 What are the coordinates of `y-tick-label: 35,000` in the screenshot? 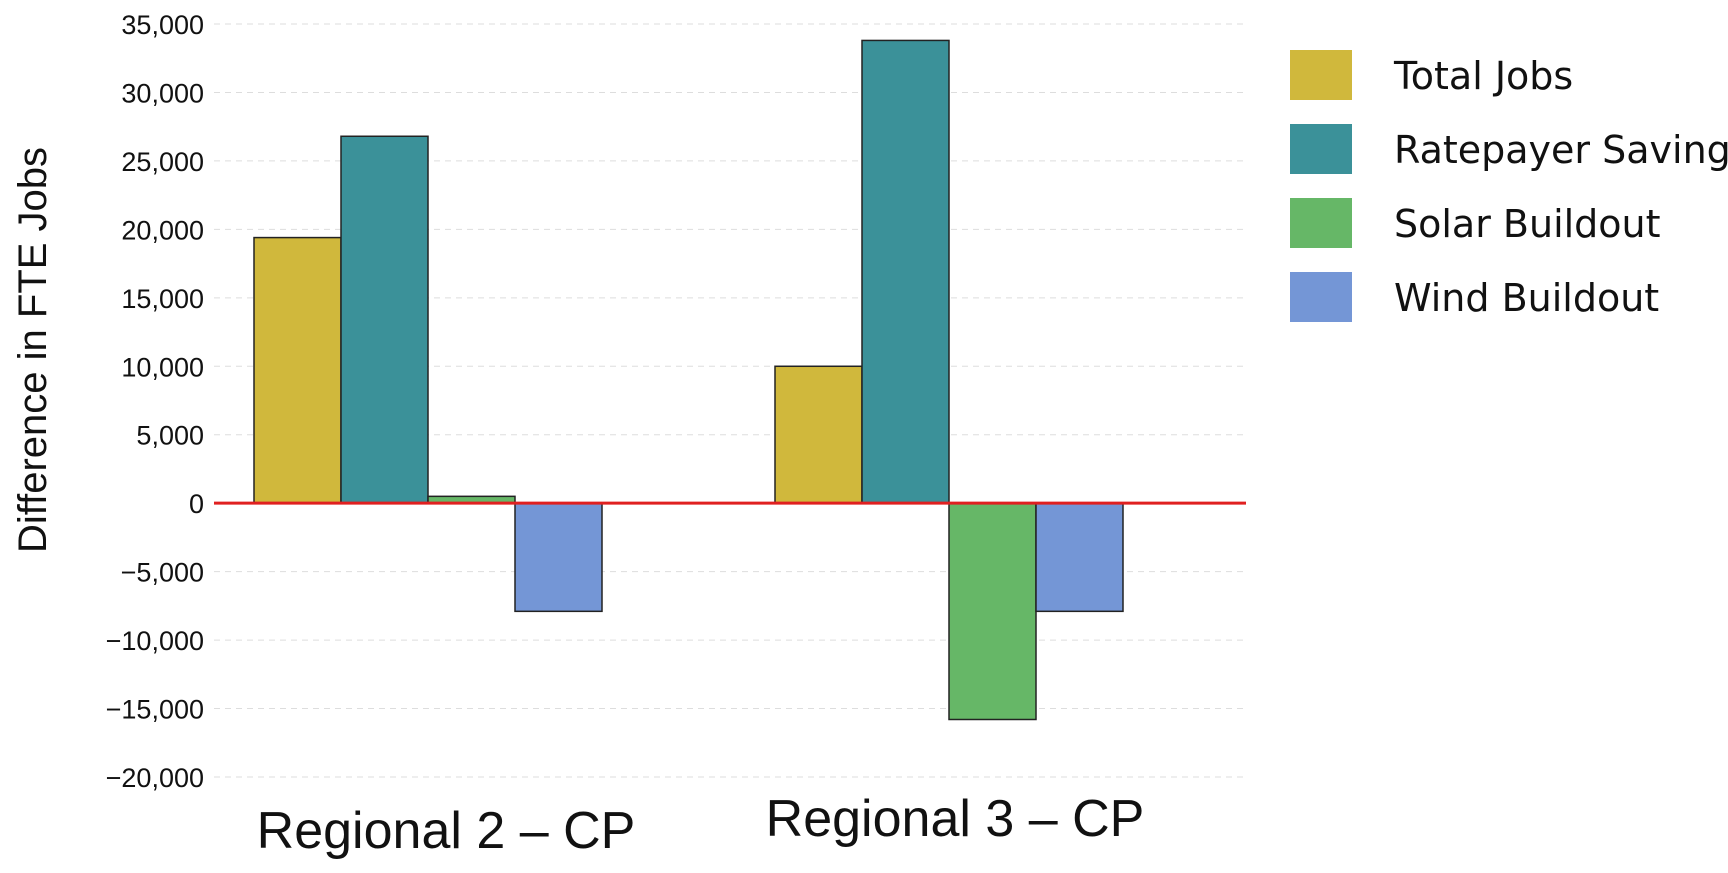 It's located at (162, 25).